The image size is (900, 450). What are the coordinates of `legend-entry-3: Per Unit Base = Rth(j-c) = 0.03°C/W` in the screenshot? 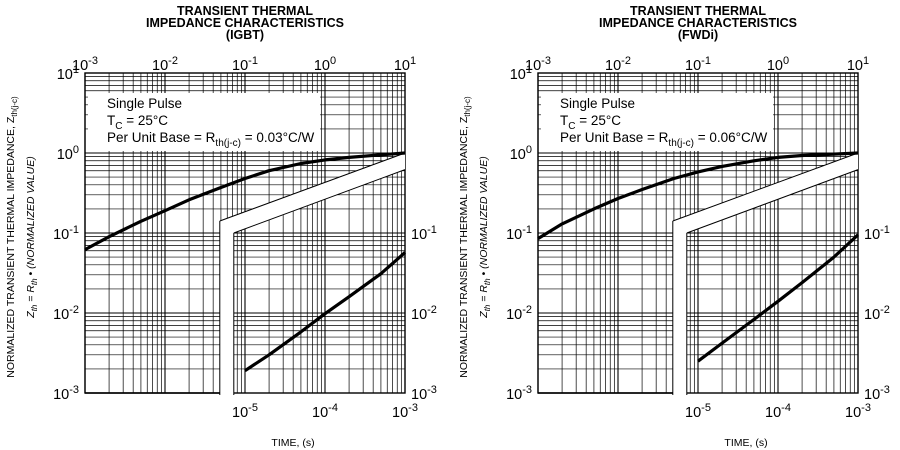 It's located at (211, 139).